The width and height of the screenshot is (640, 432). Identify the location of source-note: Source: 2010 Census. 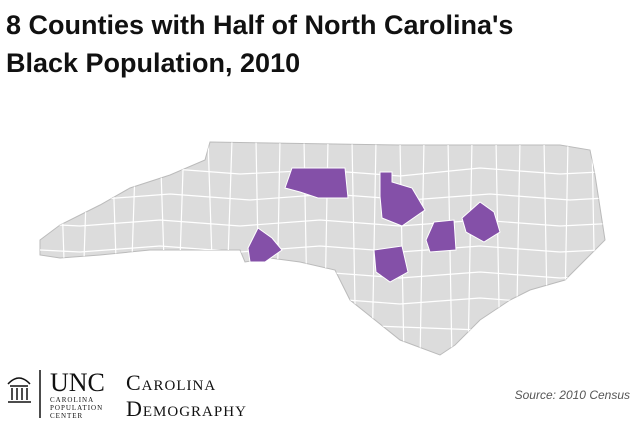
(572, 395).